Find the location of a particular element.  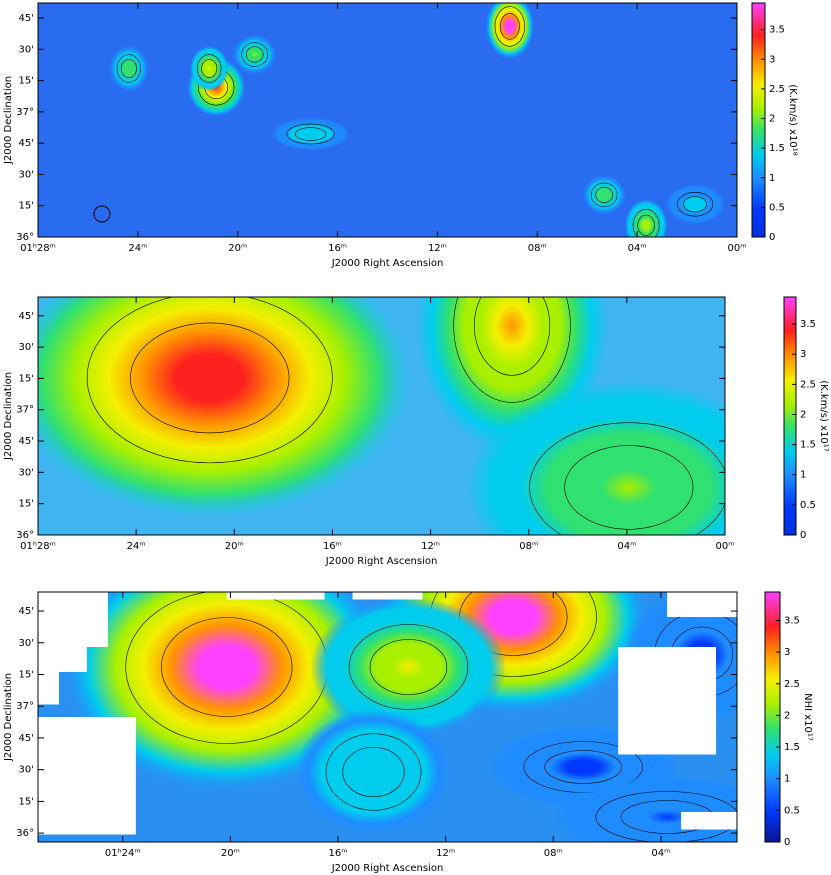

colorbar-tick-label: 2 is located at coordinates (803, 414).